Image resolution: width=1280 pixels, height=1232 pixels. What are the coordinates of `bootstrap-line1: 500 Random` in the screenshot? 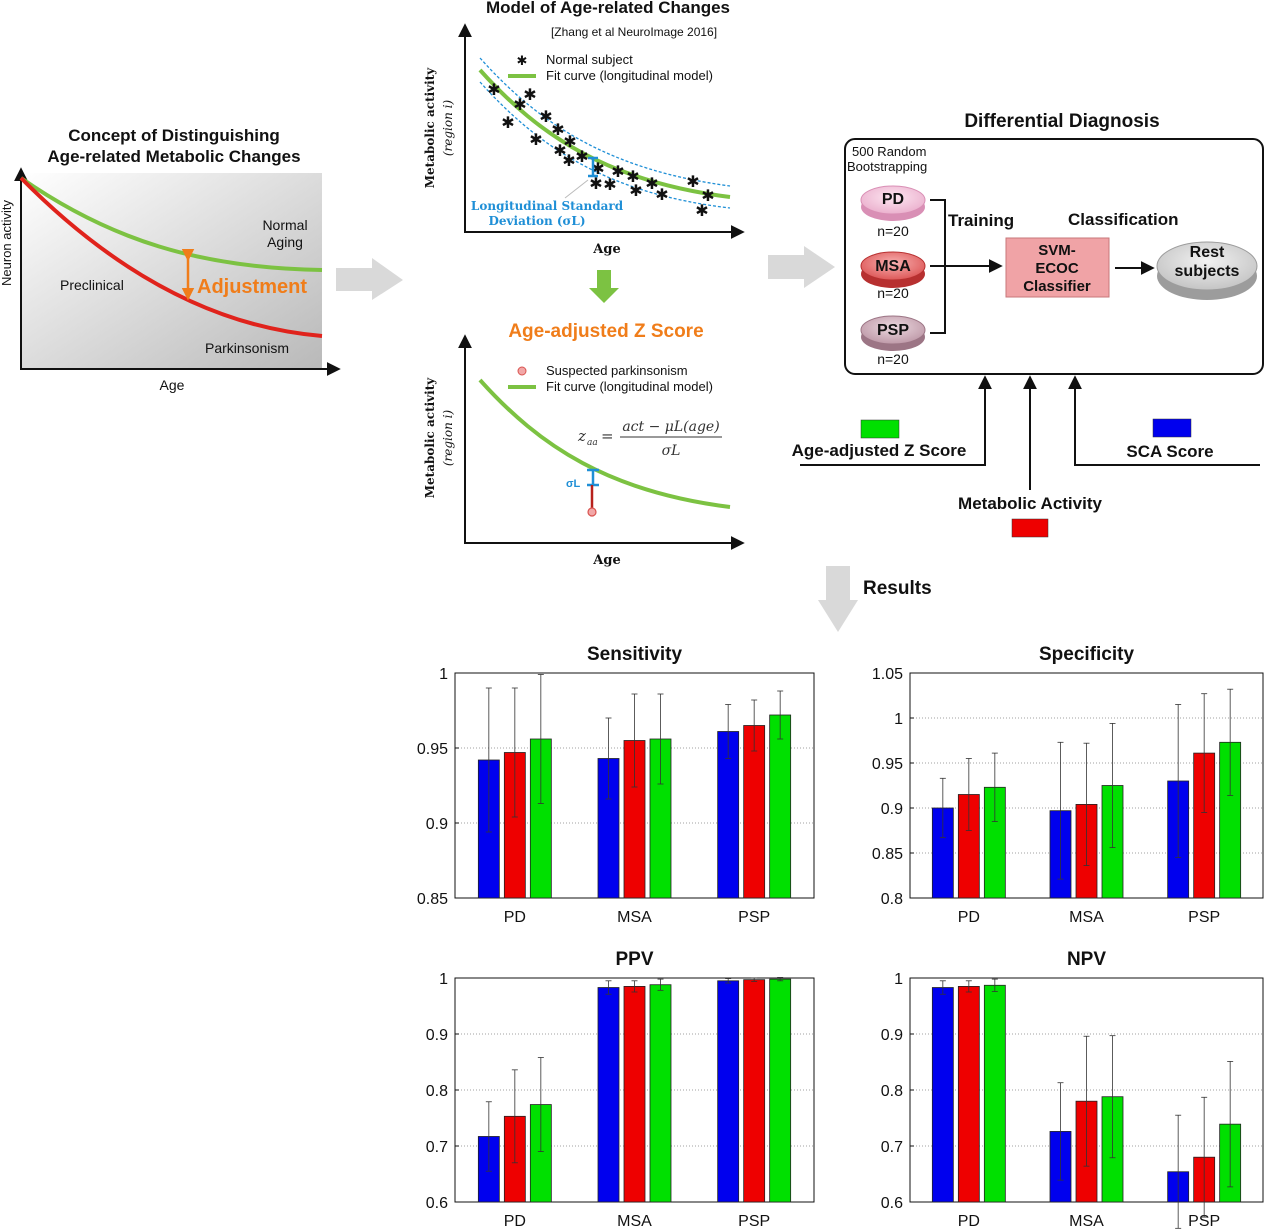 It's located at (889, 151).